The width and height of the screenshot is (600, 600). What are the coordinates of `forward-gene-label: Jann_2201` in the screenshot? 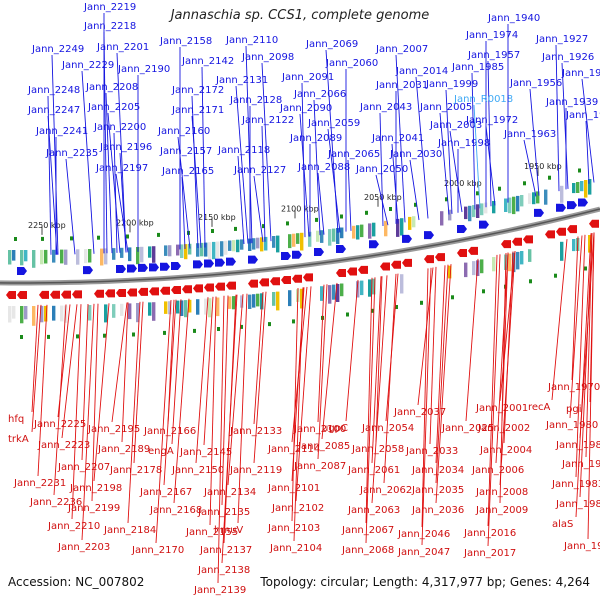 It's located at (122, 47).